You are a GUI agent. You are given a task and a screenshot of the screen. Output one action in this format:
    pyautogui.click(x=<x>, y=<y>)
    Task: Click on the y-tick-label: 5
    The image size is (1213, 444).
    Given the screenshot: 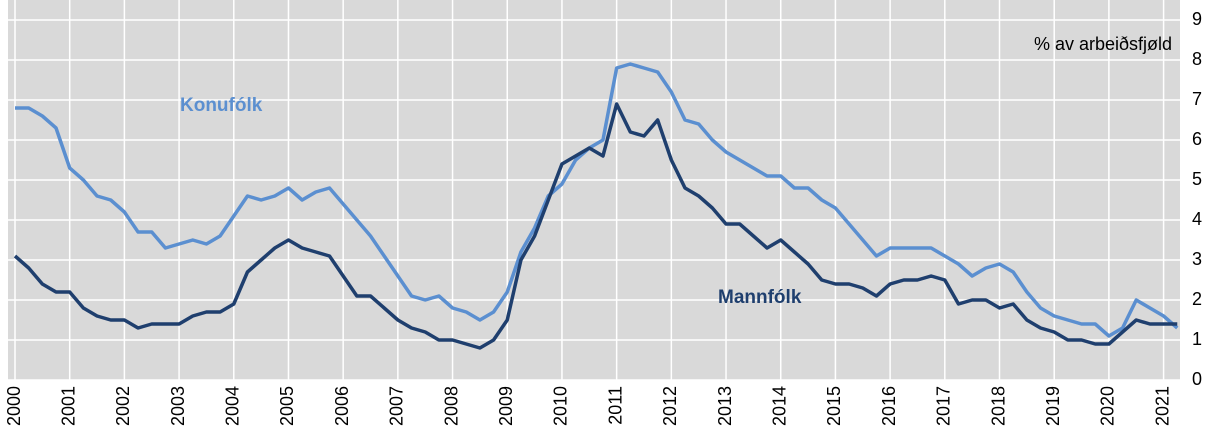 What is the action you would take?
    pyautogui.click(x=1197, y=179)
    